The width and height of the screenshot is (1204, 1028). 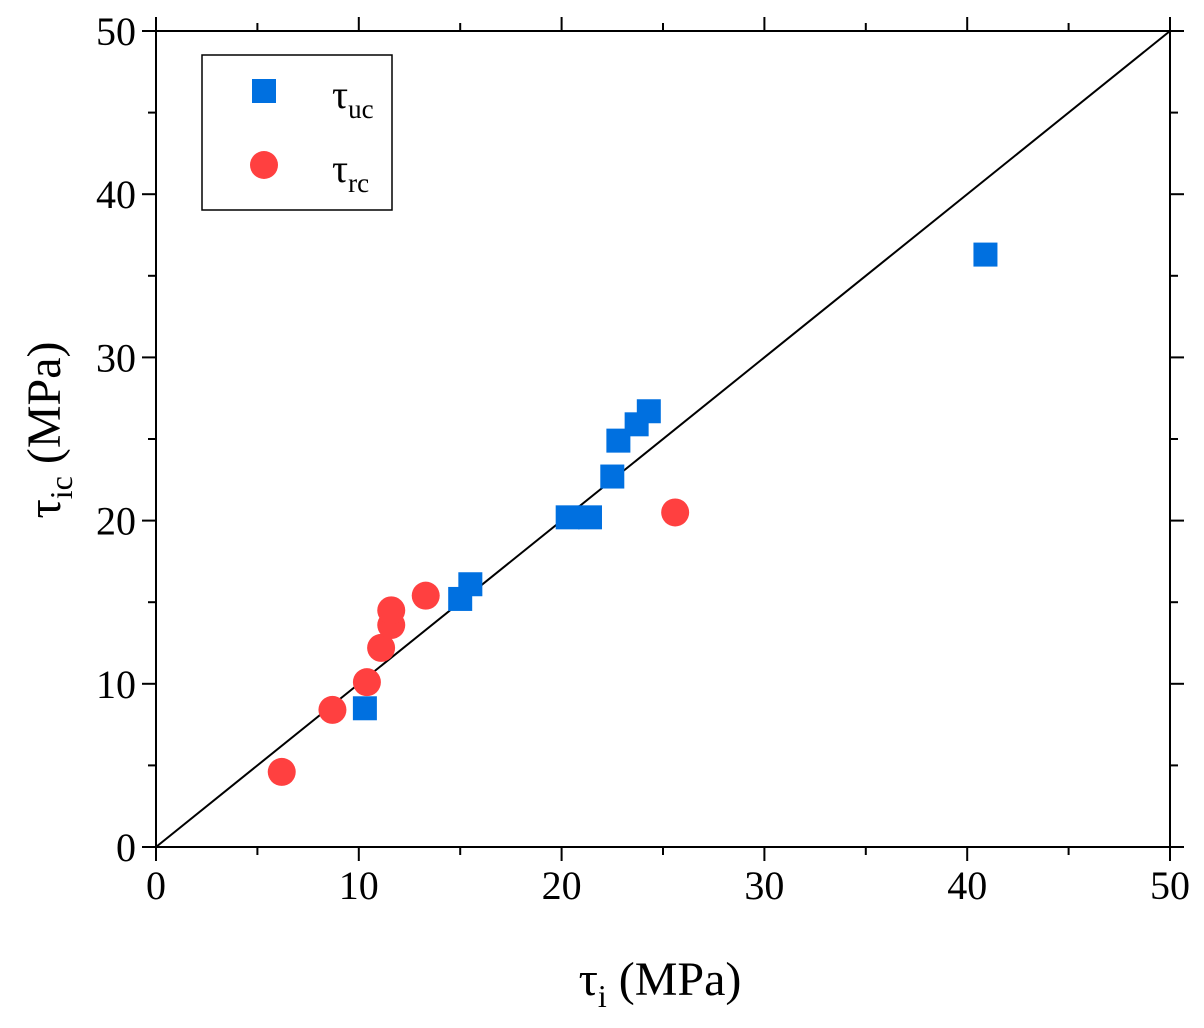 I want to click on legend: τuc τrc, so click(x=297, y=132).